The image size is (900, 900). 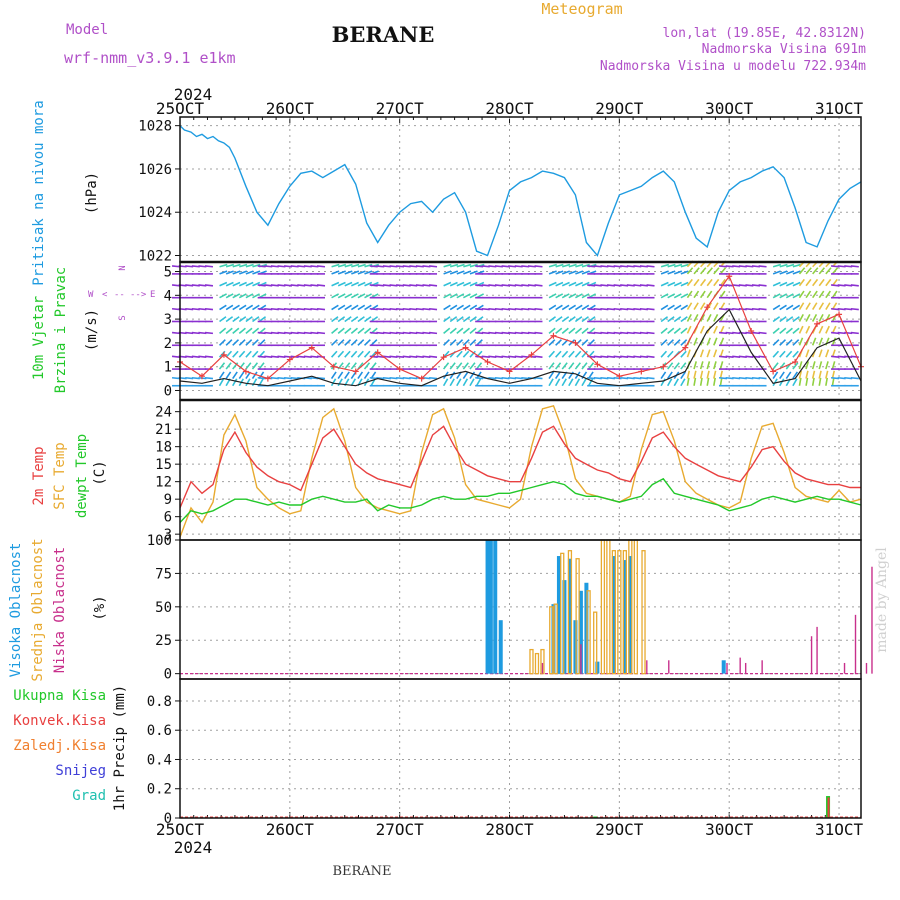 What do you see at coordinates (729, 829) in the screenshot?
I see `time-tick-label-bottom: 30OCT` at bounding box center [729, 829].